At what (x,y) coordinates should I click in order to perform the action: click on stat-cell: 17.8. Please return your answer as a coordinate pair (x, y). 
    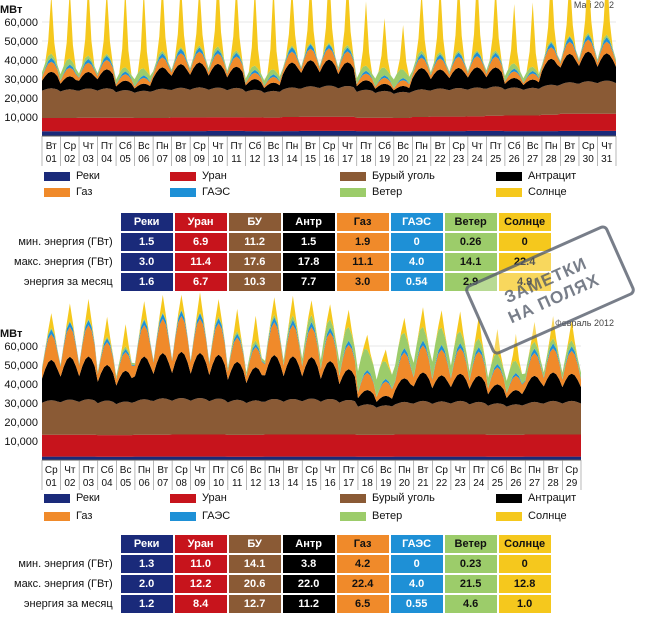
    Looking at the image, I should click on (308, 262).